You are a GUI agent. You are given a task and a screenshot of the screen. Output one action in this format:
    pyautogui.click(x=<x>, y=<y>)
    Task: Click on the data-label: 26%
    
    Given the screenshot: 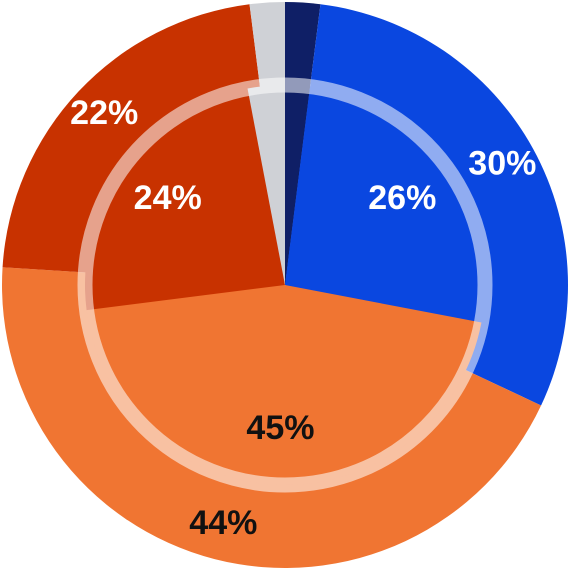 What is the action you would take?
    pyautogui.click(x=402, y=198)
    